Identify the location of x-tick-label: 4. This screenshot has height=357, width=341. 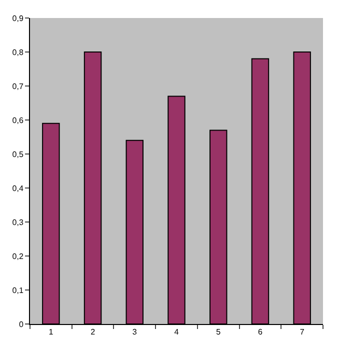
(177, 332).